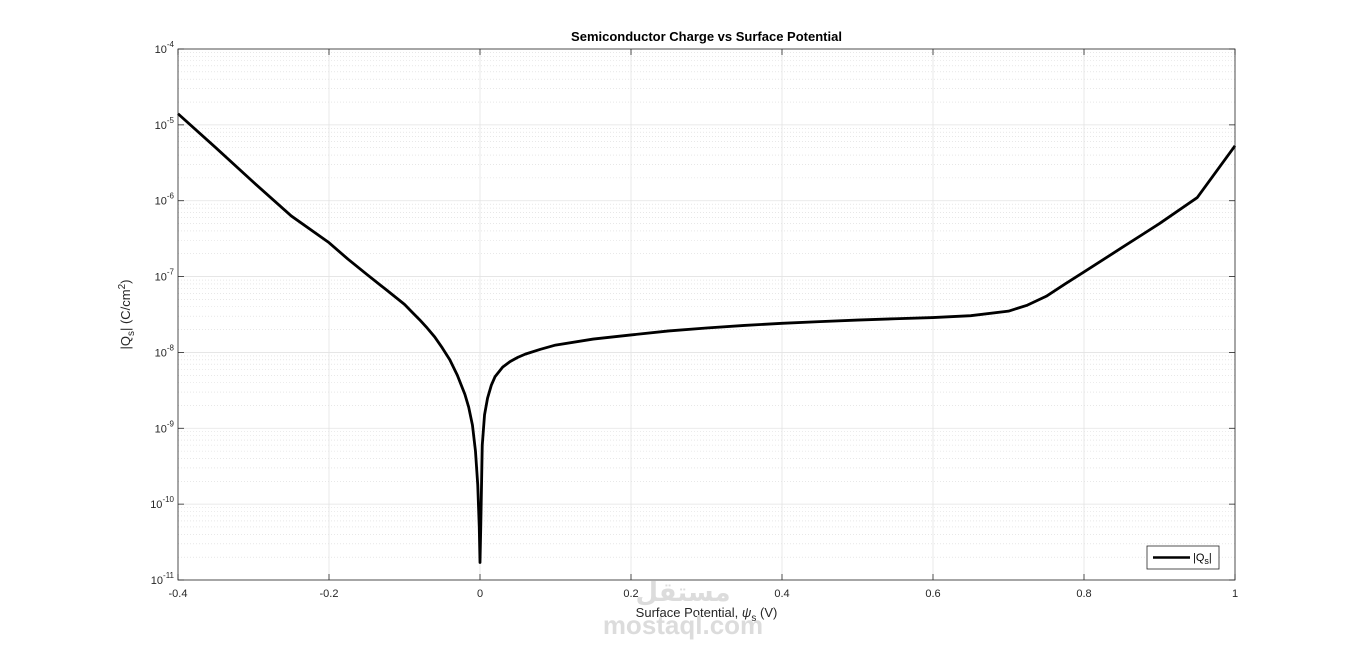 This screenshot has height=651, width=1366. I want to click on y-tick-label: 10⁻⁹, so click(165, 427).